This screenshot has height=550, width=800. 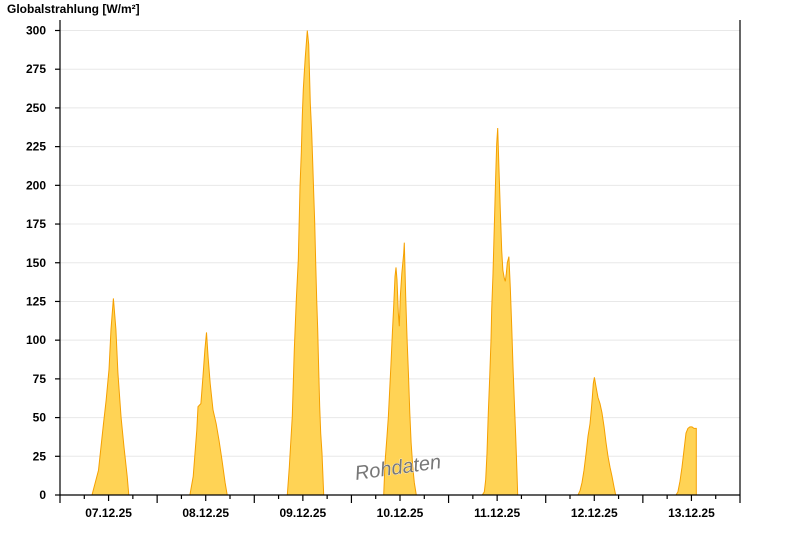 I want to click on x-tick-label: 13.12.25, so click(x=691, y=513).